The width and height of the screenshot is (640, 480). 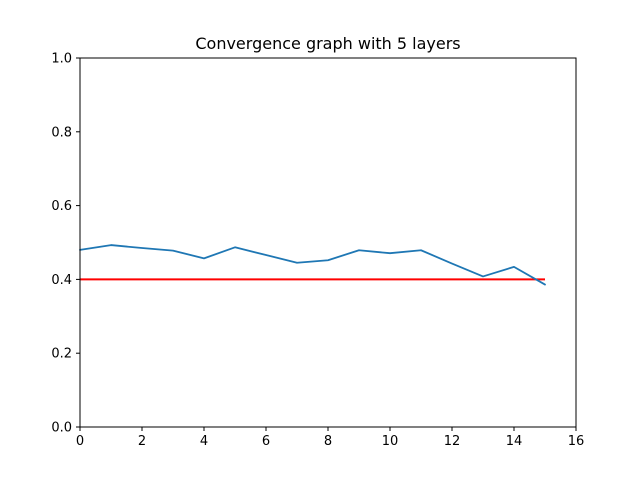 What do you see at coordinates (327, 43) in the screenshot?
I see `chart-title: Convergence graph with 5 layers` at bounding box center [327, 43].